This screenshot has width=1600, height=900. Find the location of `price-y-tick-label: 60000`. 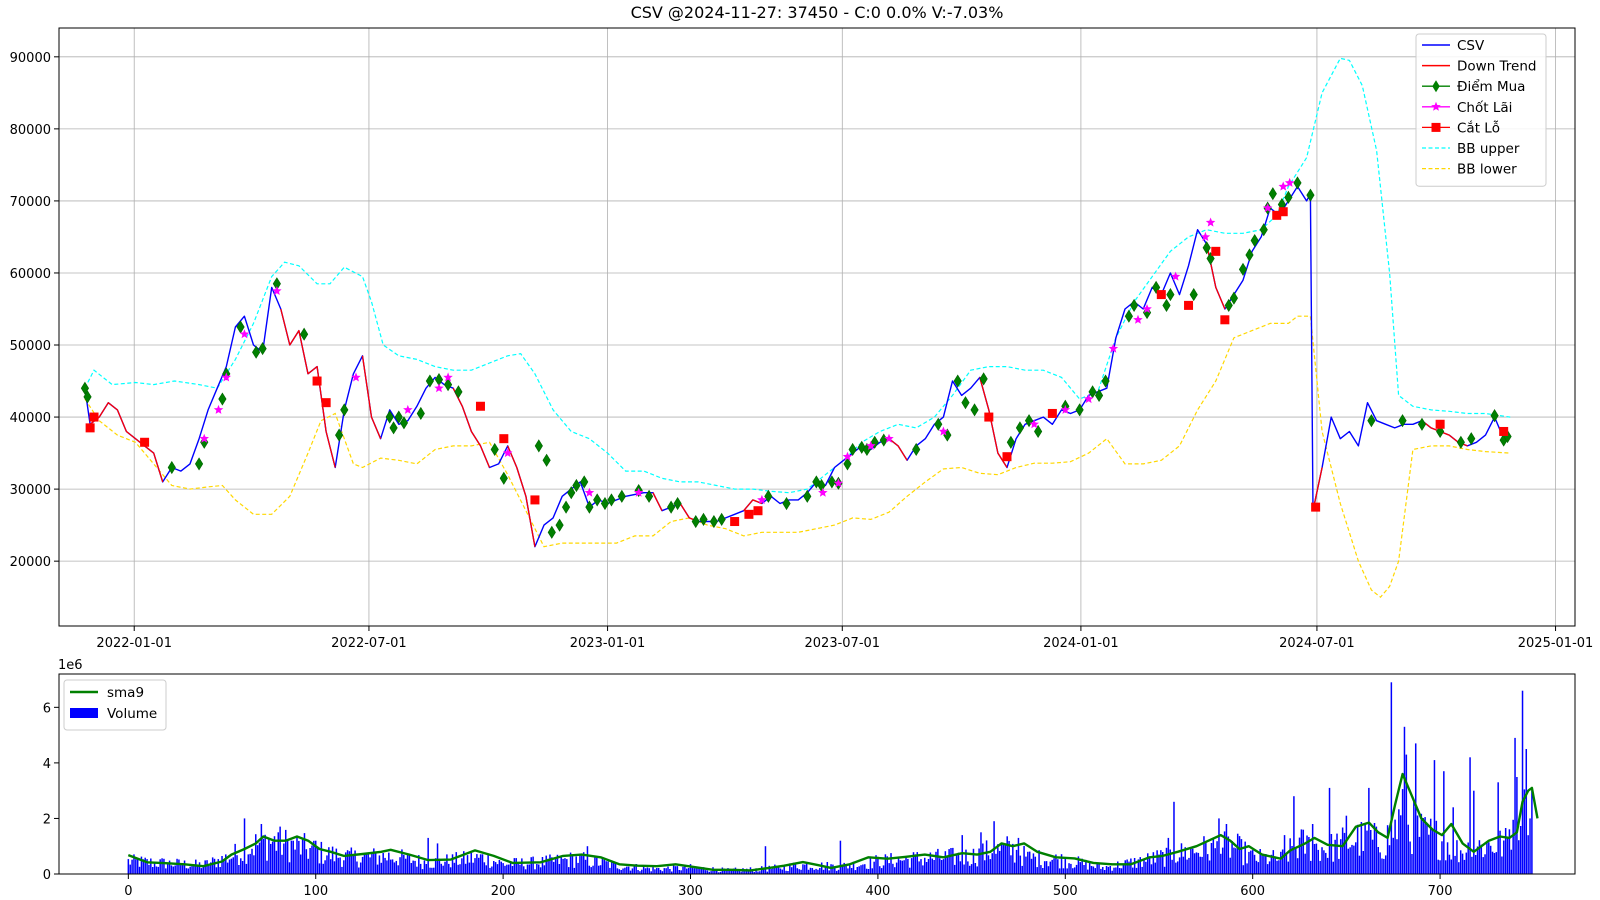

price-y-tick-label: 60000 is located at coordinates (30, 274).